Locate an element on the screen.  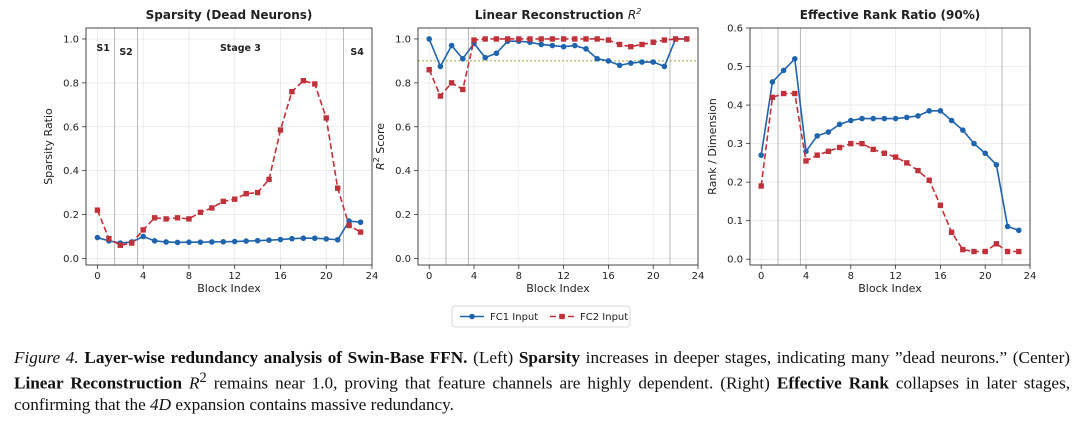
chart-title: Effective Rank Ratio (90%) is located at coordinates (890, 15).